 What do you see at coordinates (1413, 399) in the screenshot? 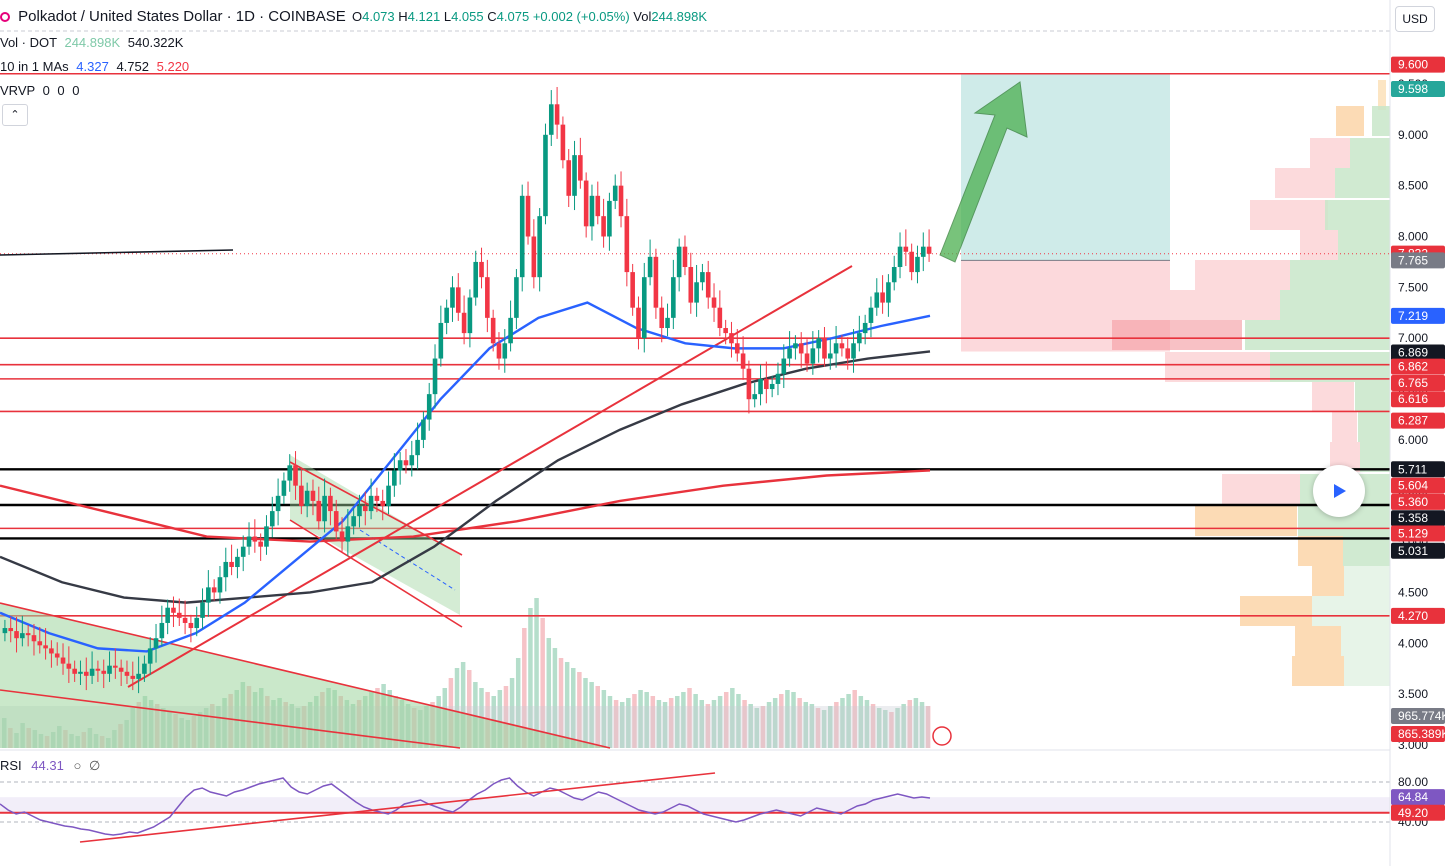
I see `price-label-text: 6.616` at bounding box center [1413, 399].